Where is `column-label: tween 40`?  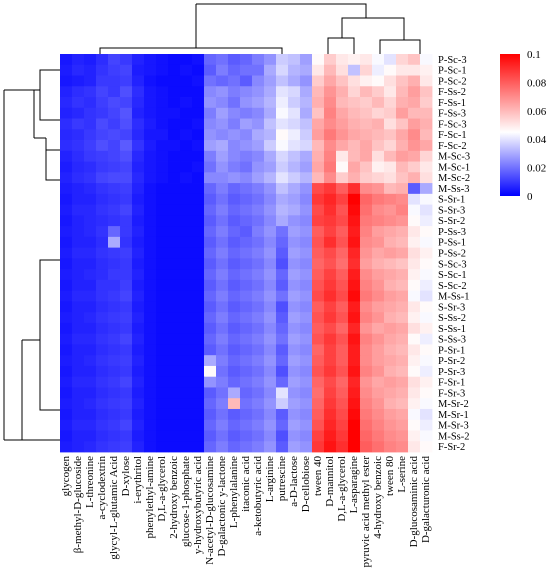
column-label: tween 40 is located at coordinates (318, 476).